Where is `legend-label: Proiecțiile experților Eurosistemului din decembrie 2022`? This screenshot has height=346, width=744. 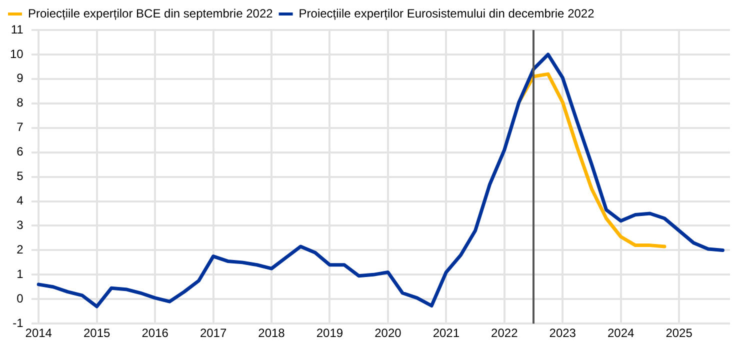
legend-label: Proiecțiile experților Eurosistemului din decembrie 2022 is located at coordinates (446, 13).